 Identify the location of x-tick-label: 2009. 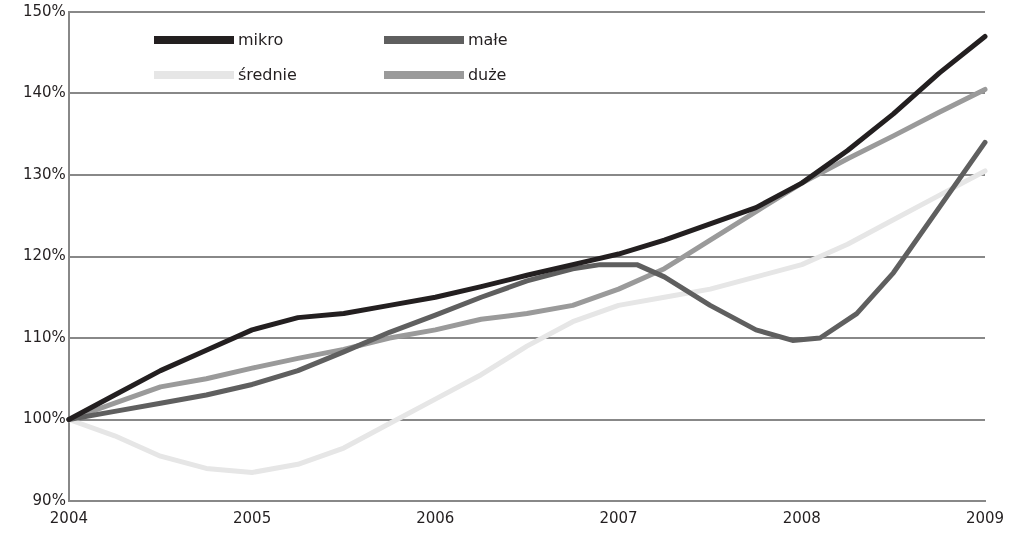
(985, 517).